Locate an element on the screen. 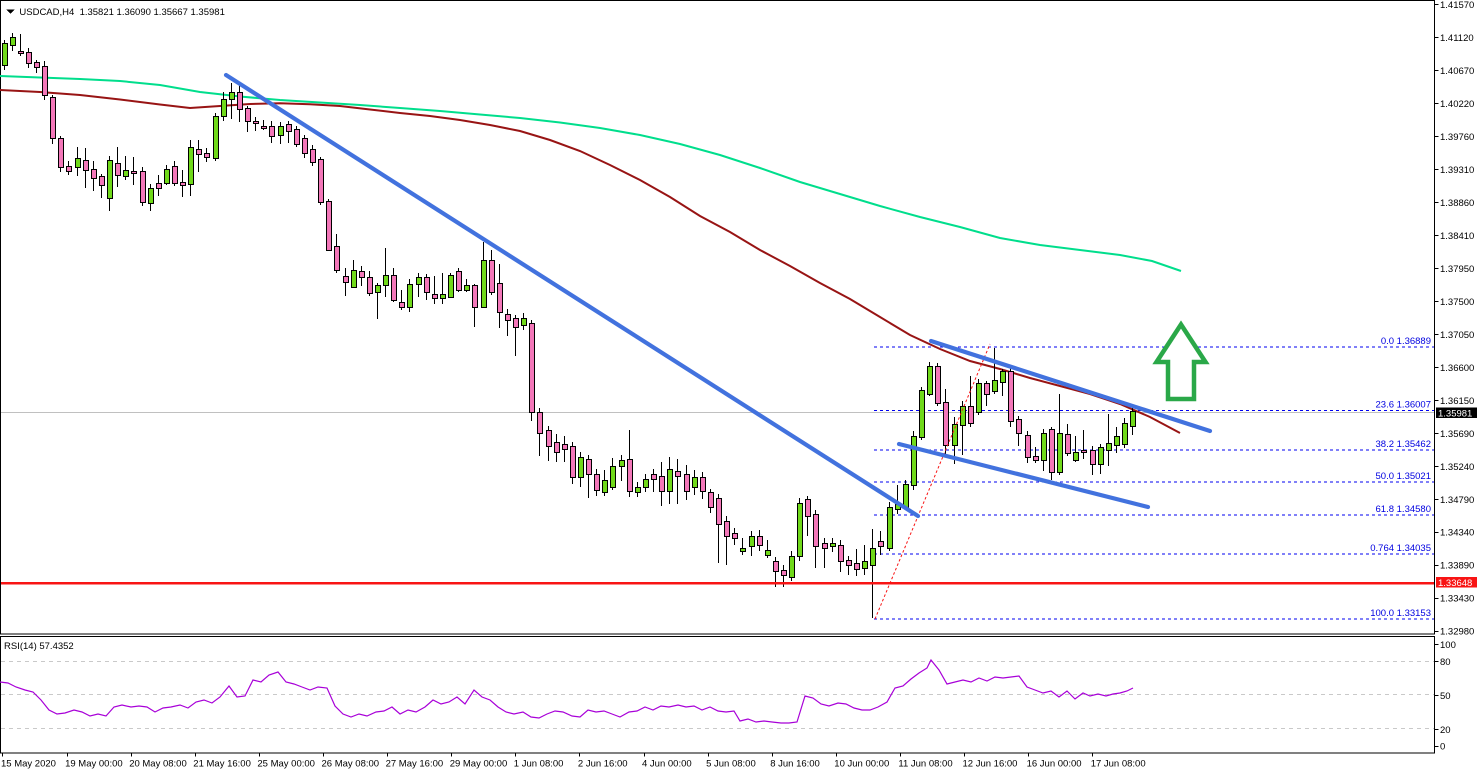 Image resolution: width=1480 pixels, height=774 pixels. svg-text: 61.8 1.34580 is located at coordinates (1403, 509).